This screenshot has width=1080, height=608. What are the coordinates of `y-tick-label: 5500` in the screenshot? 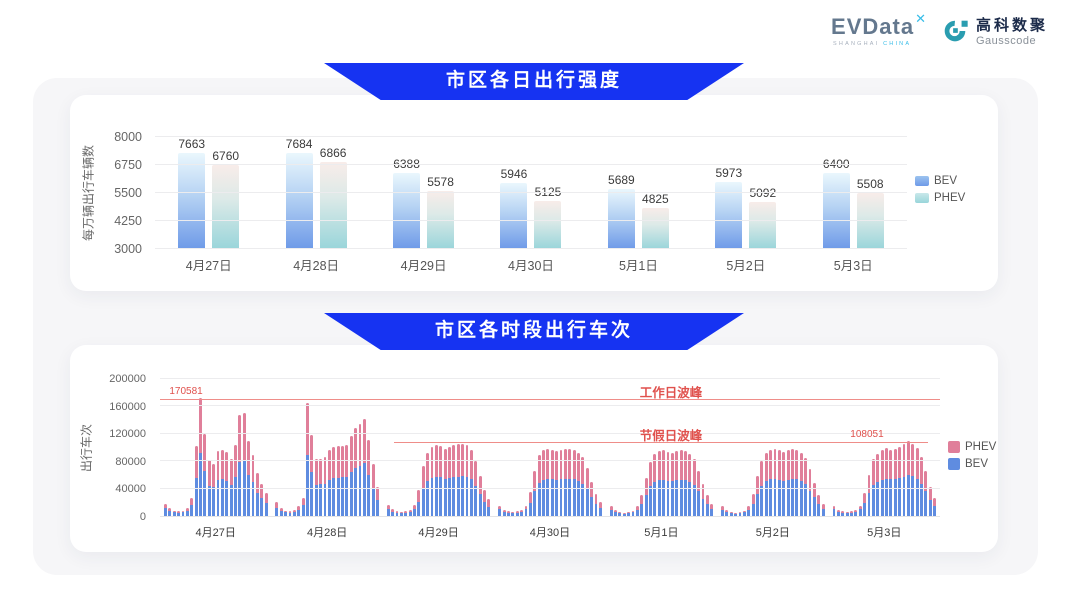 It's located at (128, 193).